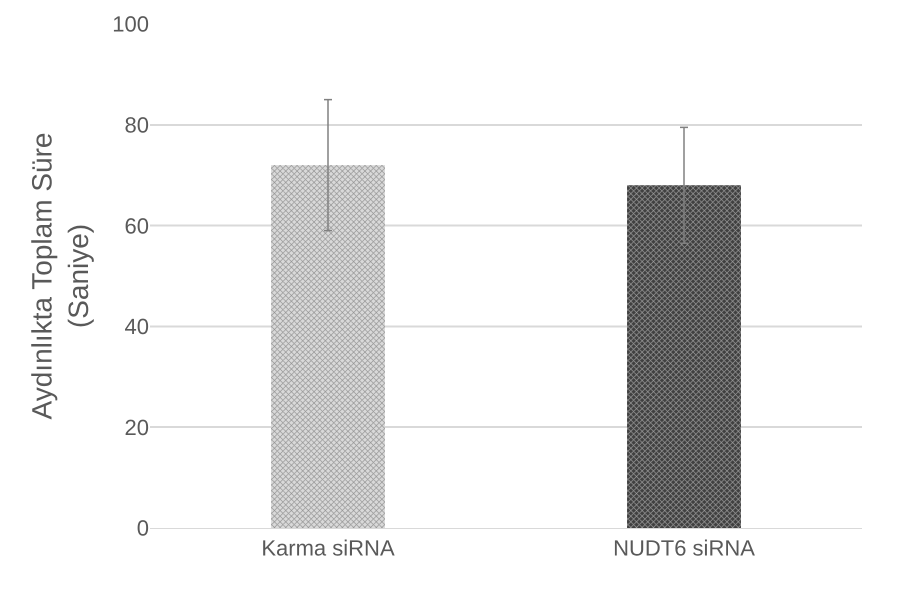 This screenshot has height=598, width=902. What do you see at coordinates (136, 125) in the screenshot?
I see `y-tick-label: 80` at bounding box center [136, 125].